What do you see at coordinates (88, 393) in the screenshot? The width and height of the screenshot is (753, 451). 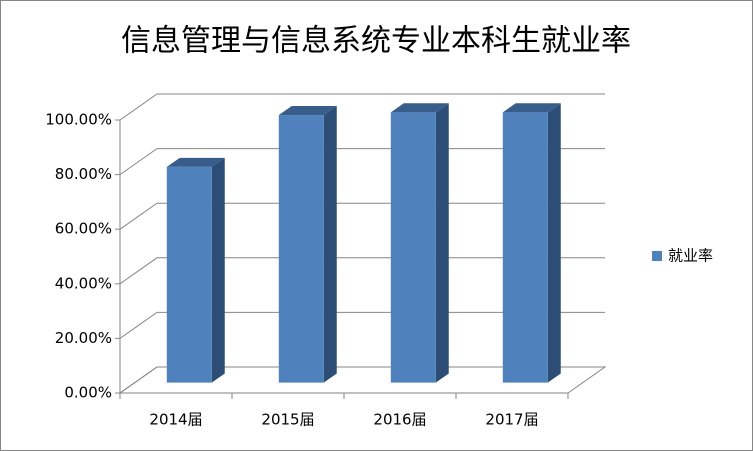 I see `y-tick-label: 0.00%` at bounding box center [88, 393].